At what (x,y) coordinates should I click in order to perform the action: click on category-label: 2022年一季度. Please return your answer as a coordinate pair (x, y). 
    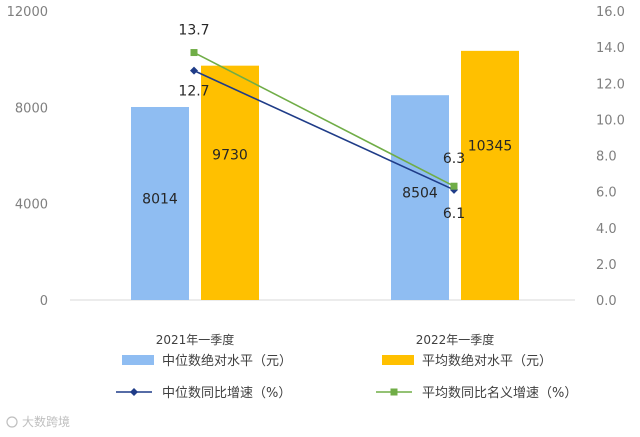
    Looking at the image, I should click on (455, 339).